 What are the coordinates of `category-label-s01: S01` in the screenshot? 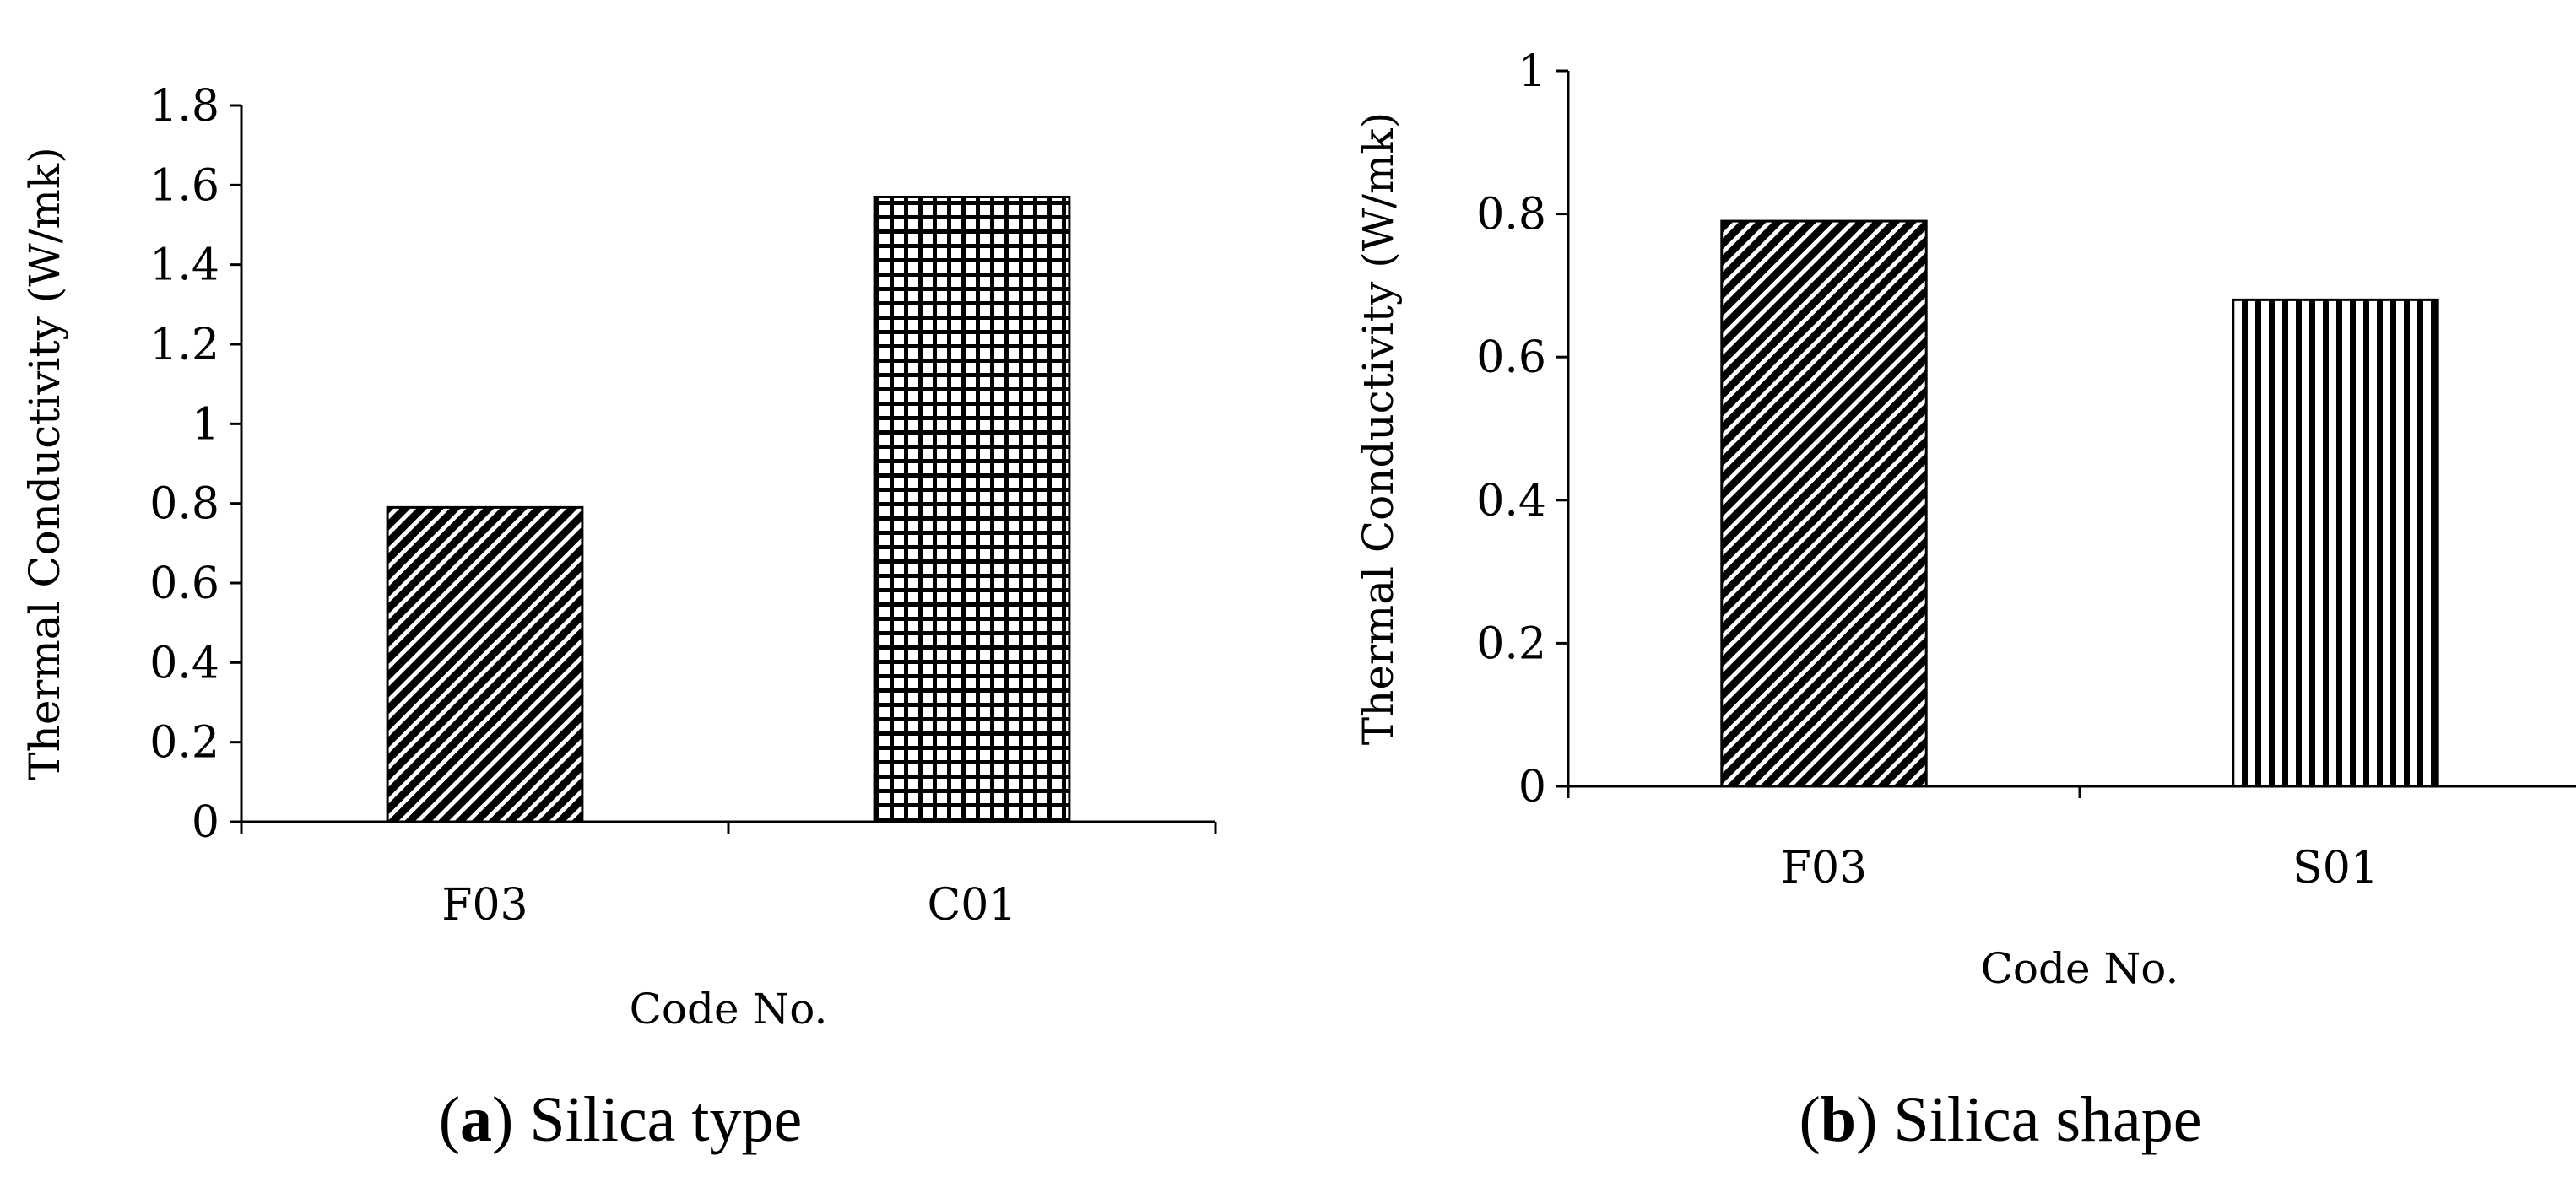 It's located at (2335, 868).